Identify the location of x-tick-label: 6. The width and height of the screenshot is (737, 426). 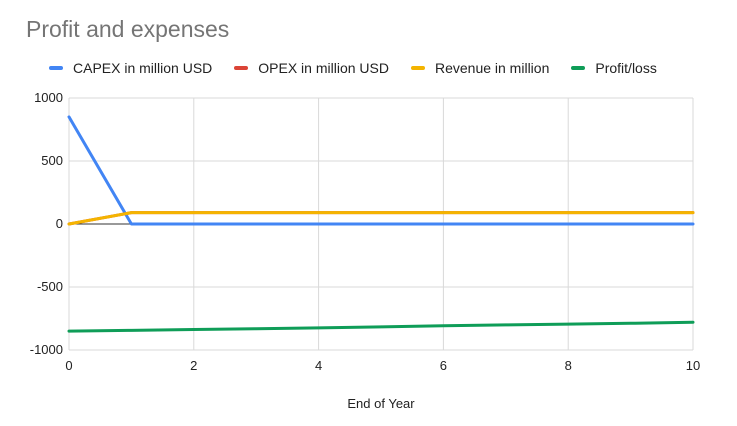
(443, 365).